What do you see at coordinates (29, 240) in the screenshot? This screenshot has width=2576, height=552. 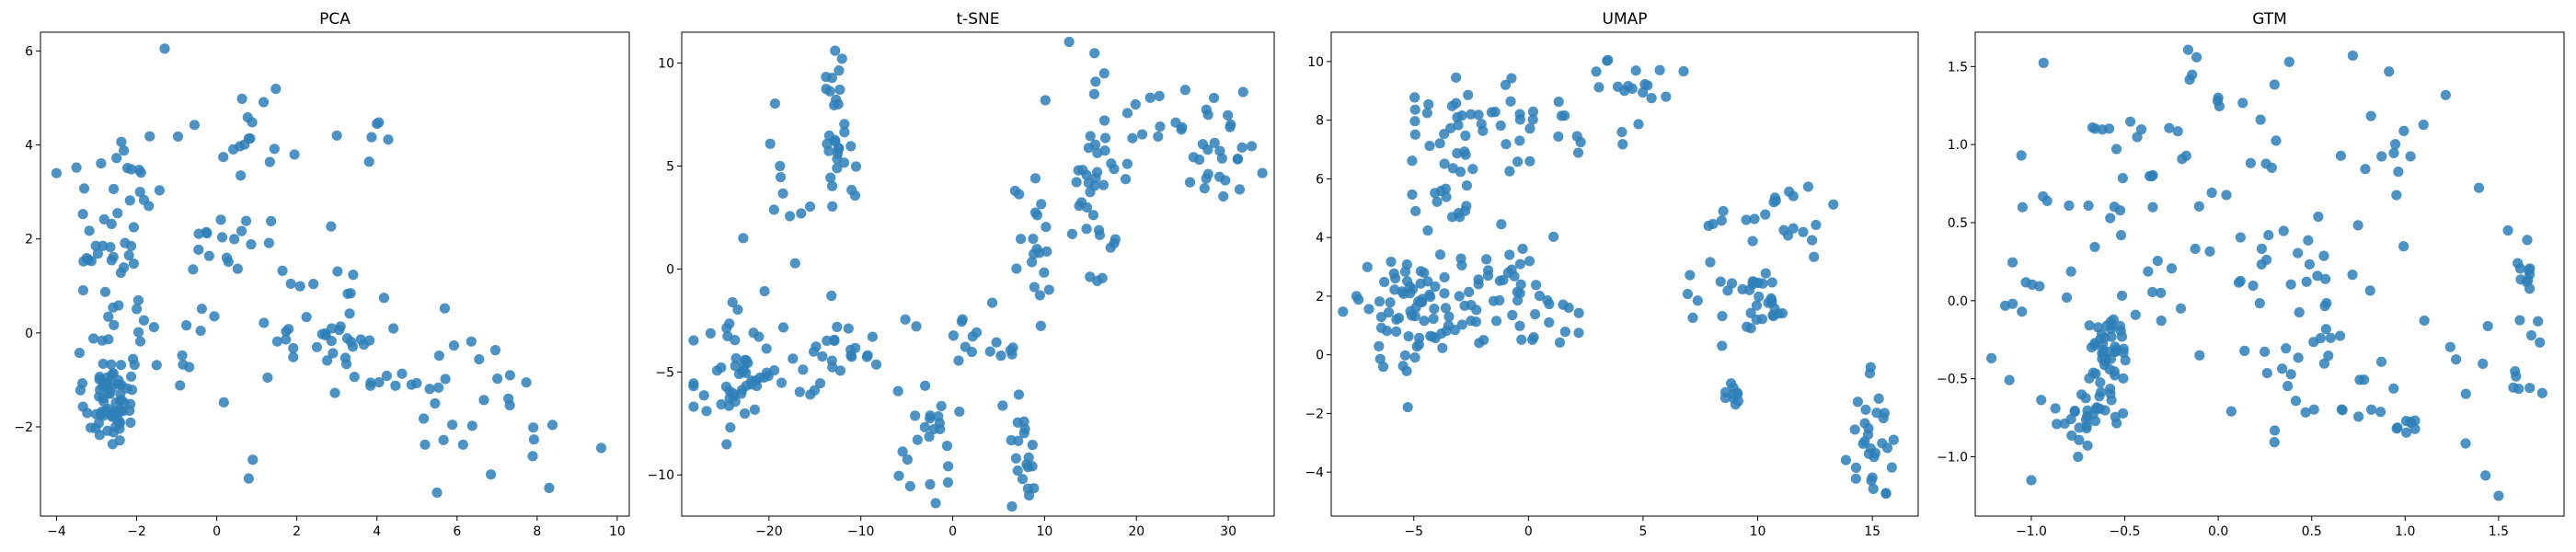 I see `pca-y-tick-label: 2` at bounding box center [29, 240].